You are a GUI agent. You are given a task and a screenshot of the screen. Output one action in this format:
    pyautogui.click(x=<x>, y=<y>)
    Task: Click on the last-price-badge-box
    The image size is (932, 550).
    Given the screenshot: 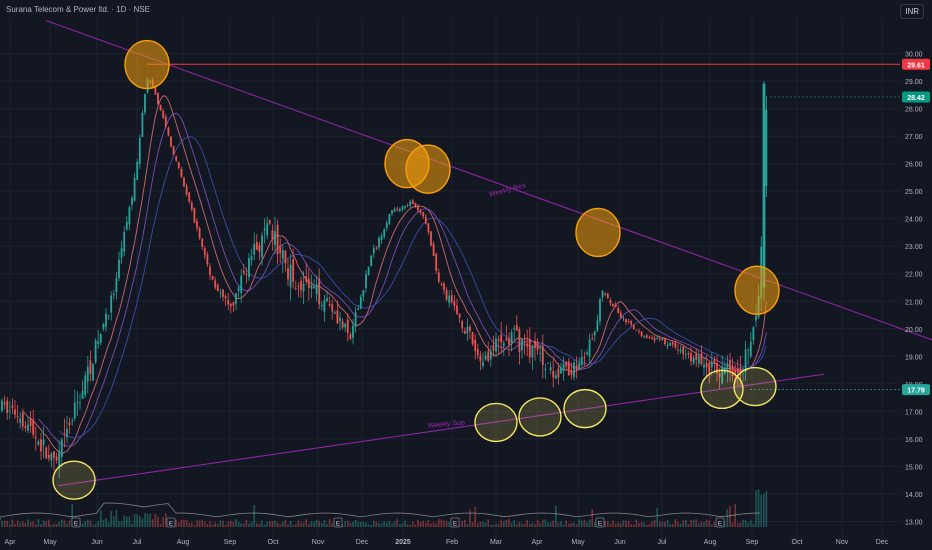 What is the action you would take?
    pyautogui.click(x=916, y=97)
    